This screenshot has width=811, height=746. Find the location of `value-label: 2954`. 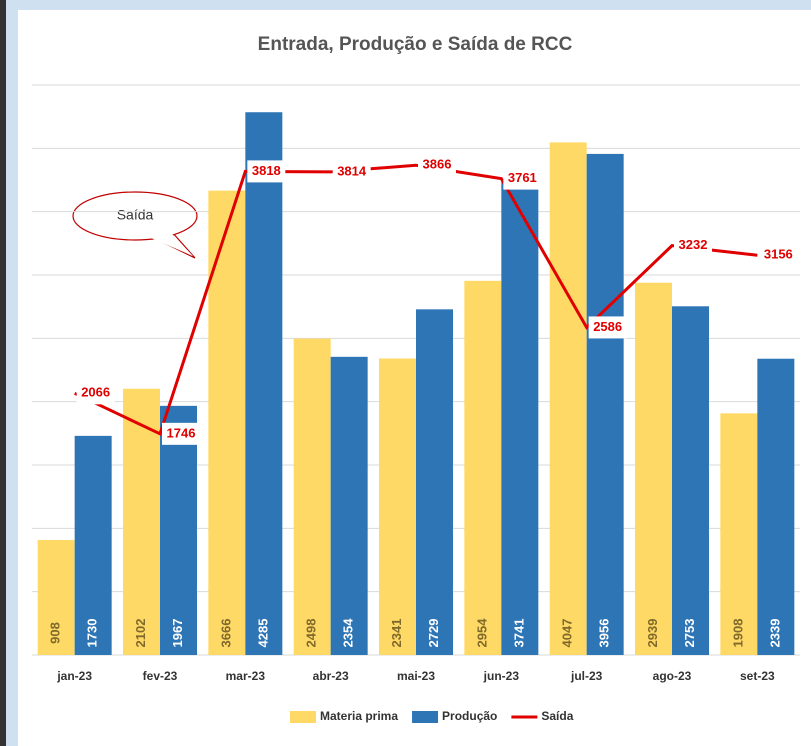

value-label: 2954 is located at coordinates (481, 633).